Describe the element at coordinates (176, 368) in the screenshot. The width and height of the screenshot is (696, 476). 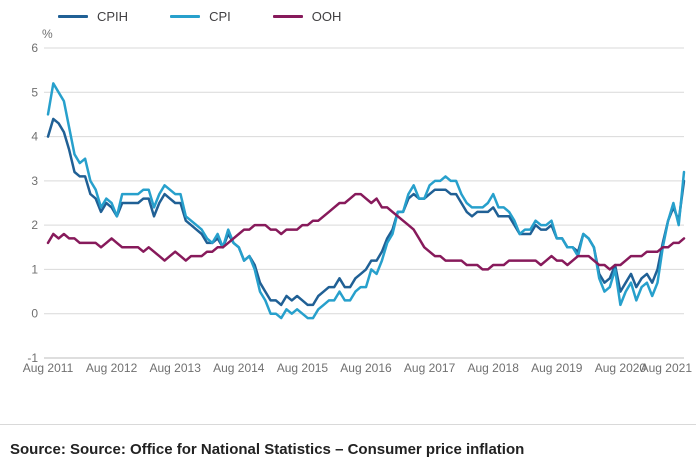
I see `x-tick-label: Aug 2013` at that location.